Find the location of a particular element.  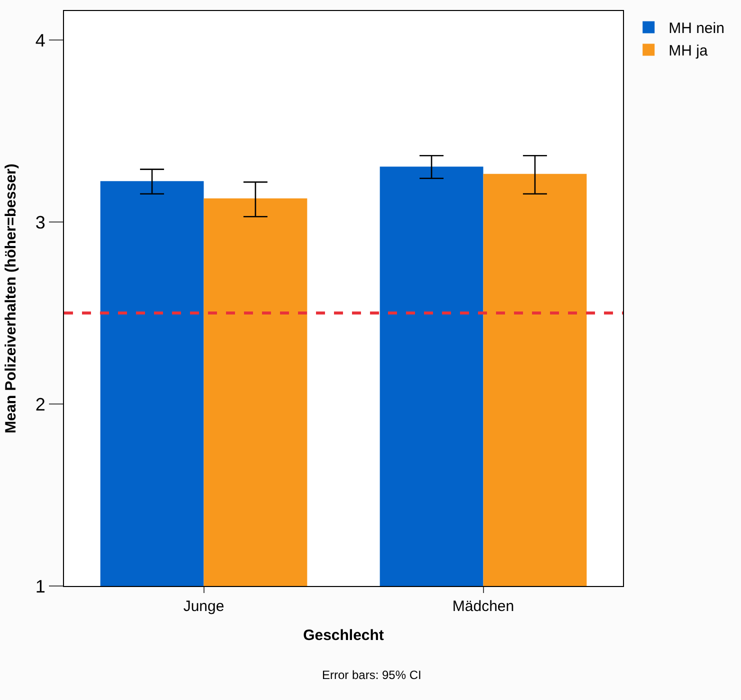

y-tick-label: 3 is located at coordinates (40, 222).